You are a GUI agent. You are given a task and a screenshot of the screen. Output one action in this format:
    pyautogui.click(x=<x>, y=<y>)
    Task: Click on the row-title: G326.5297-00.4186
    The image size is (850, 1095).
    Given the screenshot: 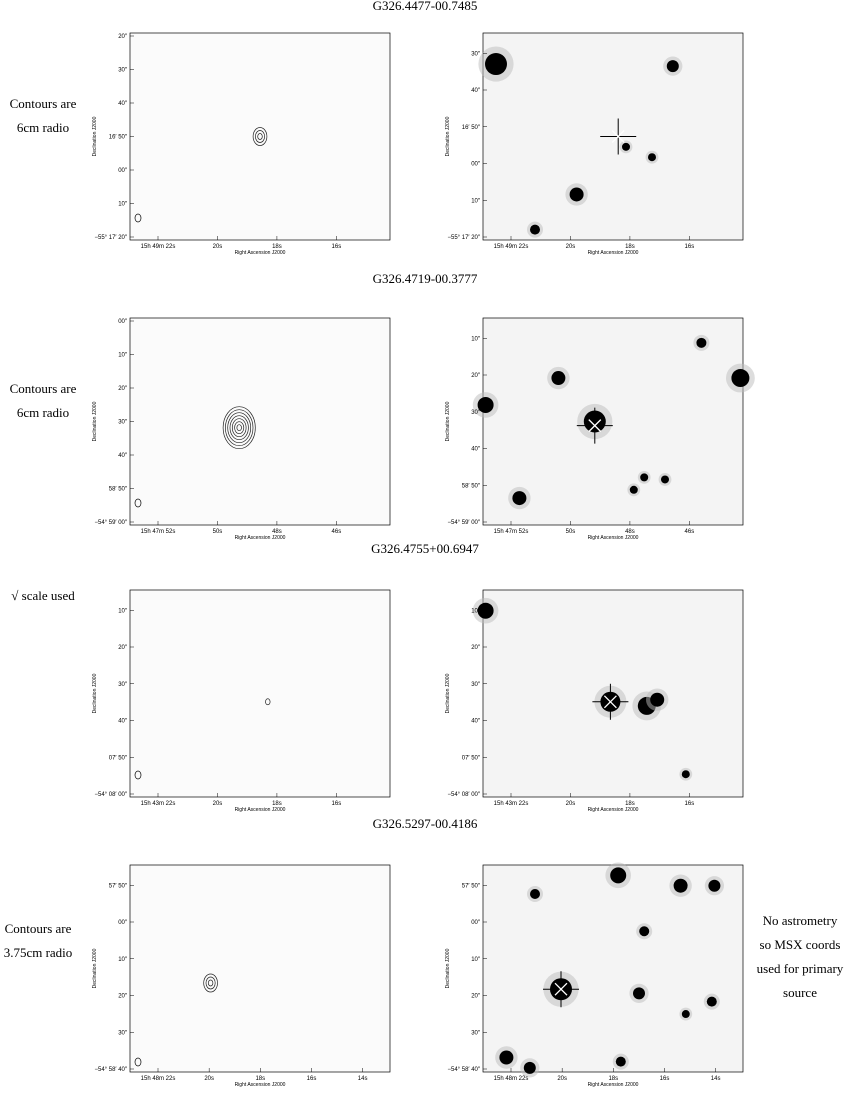 What is the action you would take?
    pyautogui.click(x=425, y=823)
    